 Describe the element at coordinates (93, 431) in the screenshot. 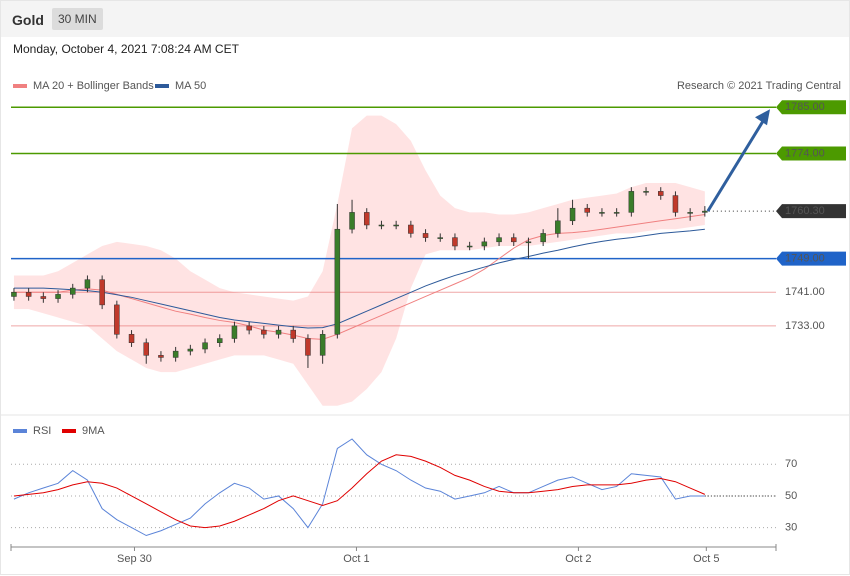

I see `legend-label: 9MA` at that location.